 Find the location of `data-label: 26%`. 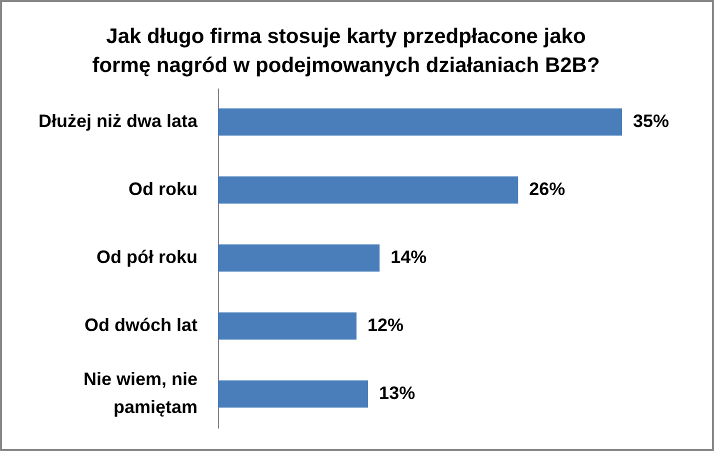

data-label: 26% is located at coordinates (547, 189).